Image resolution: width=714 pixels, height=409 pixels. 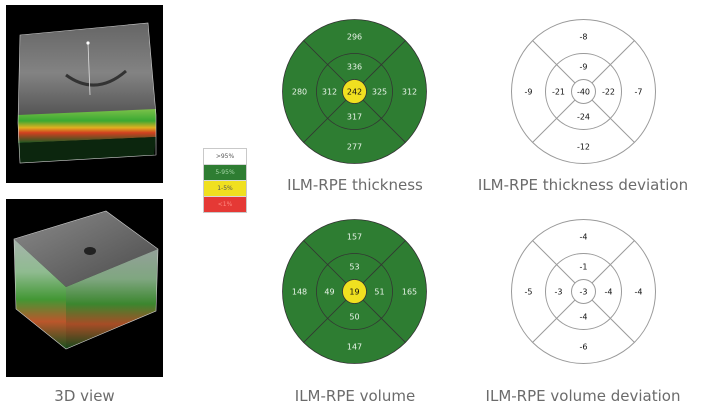 I want to click on sector-value-outer-bottom: 277, so click(x=354, y=147).